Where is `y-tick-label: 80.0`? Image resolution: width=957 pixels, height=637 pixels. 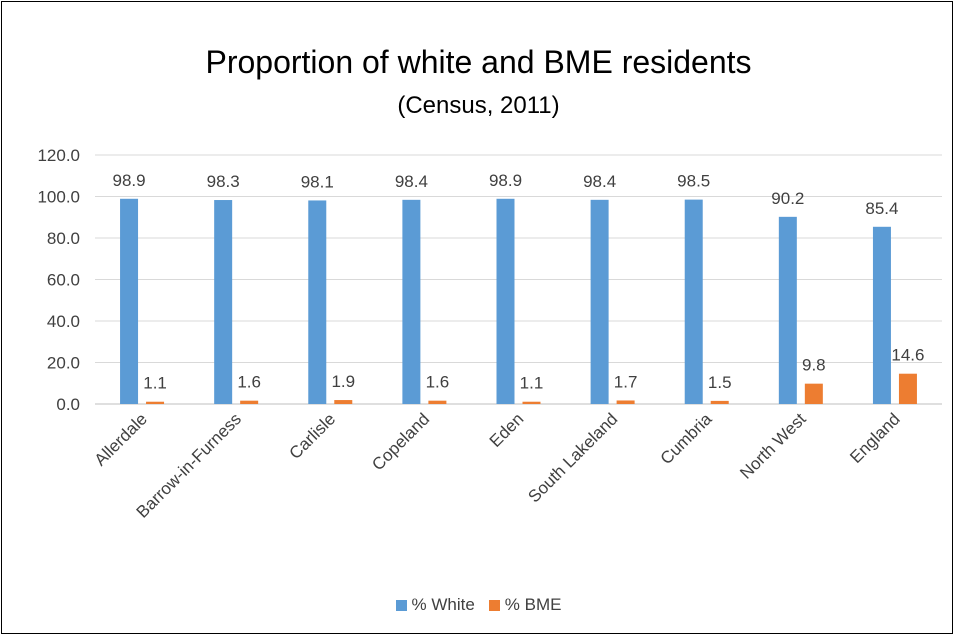
y-tick-label: 80.0 is located at coordinates (63, 238).